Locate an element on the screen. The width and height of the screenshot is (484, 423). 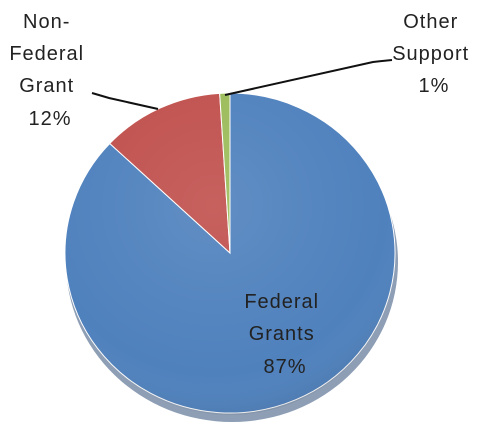
leader-line-other-support is located at coordinates (308, 77).